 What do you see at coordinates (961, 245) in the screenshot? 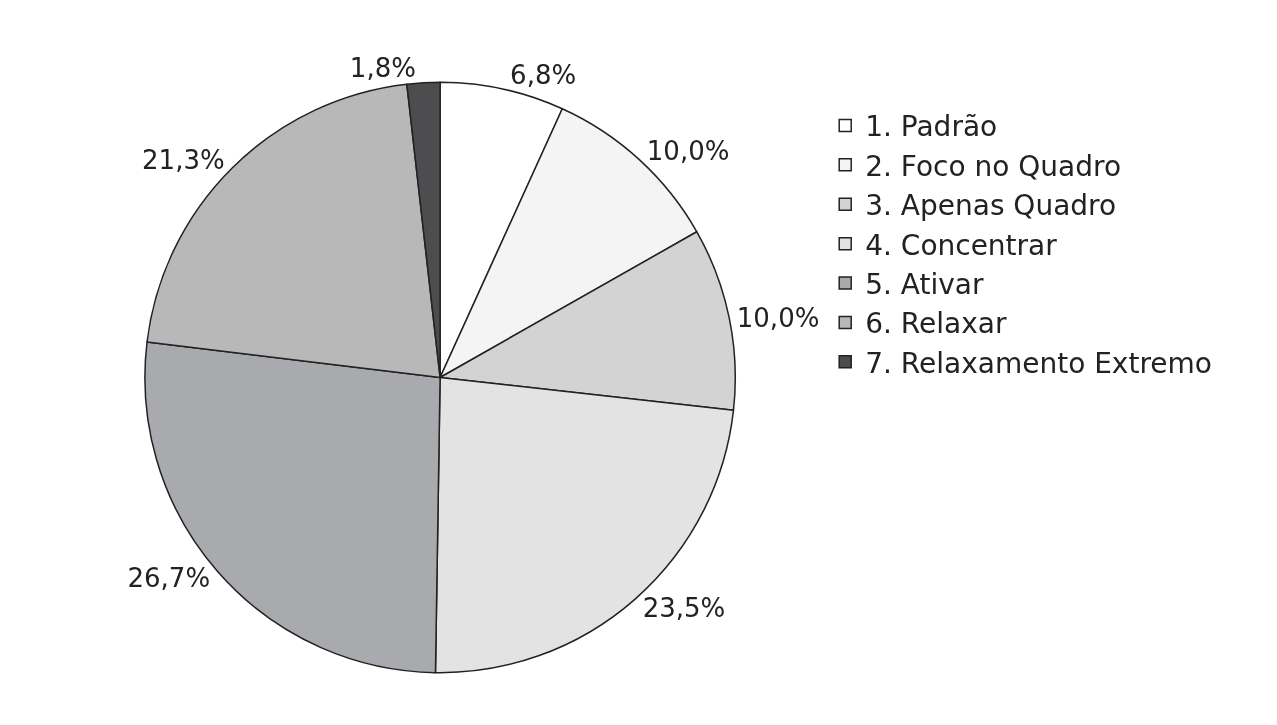
I see `legend-label: 4. Concentrar` at bounding box center [961, 245].